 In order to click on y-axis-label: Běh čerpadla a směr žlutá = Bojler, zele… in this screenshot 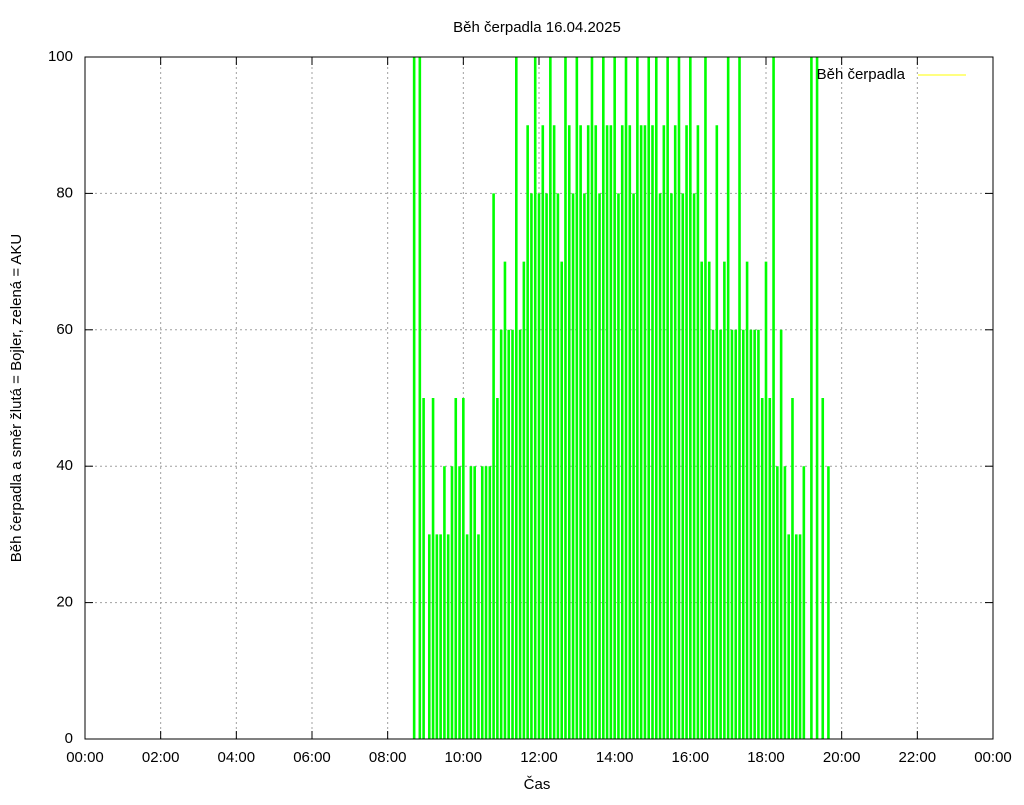, I will do `click(16, 398)`.